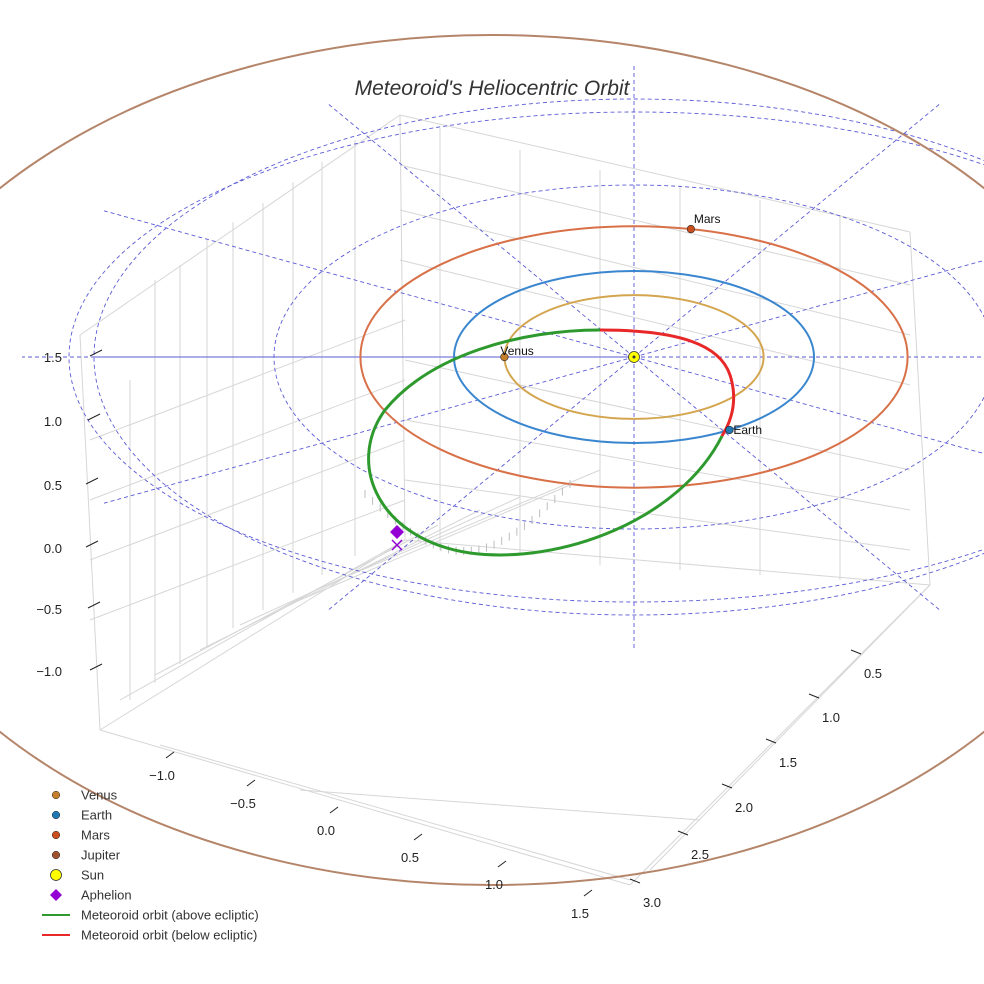 This screenshot has height=984, width=984. What do you see at coordinates (53, 421) in the screenshot?
I see `z-tick-label: 1.0` at bounding box center [53, 421].